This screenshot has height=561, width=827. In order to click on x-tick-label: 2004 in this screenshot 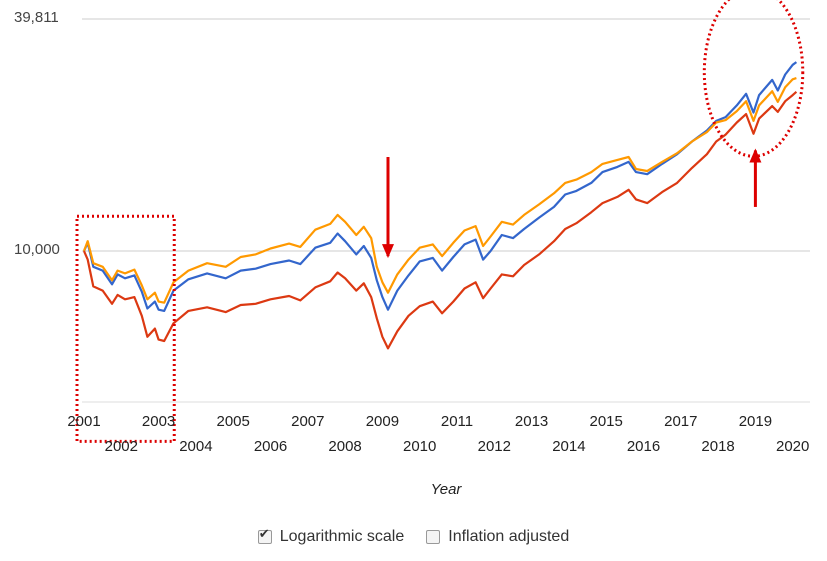, I will do `click(196, 446)`.